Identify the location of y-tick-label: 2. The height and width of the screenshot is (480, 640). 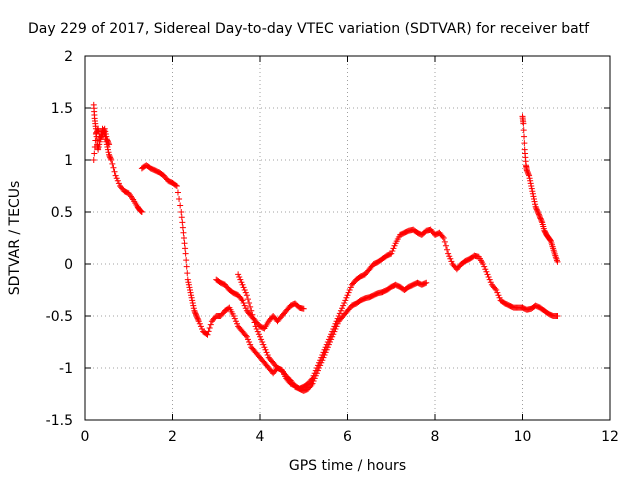
(68, 57).